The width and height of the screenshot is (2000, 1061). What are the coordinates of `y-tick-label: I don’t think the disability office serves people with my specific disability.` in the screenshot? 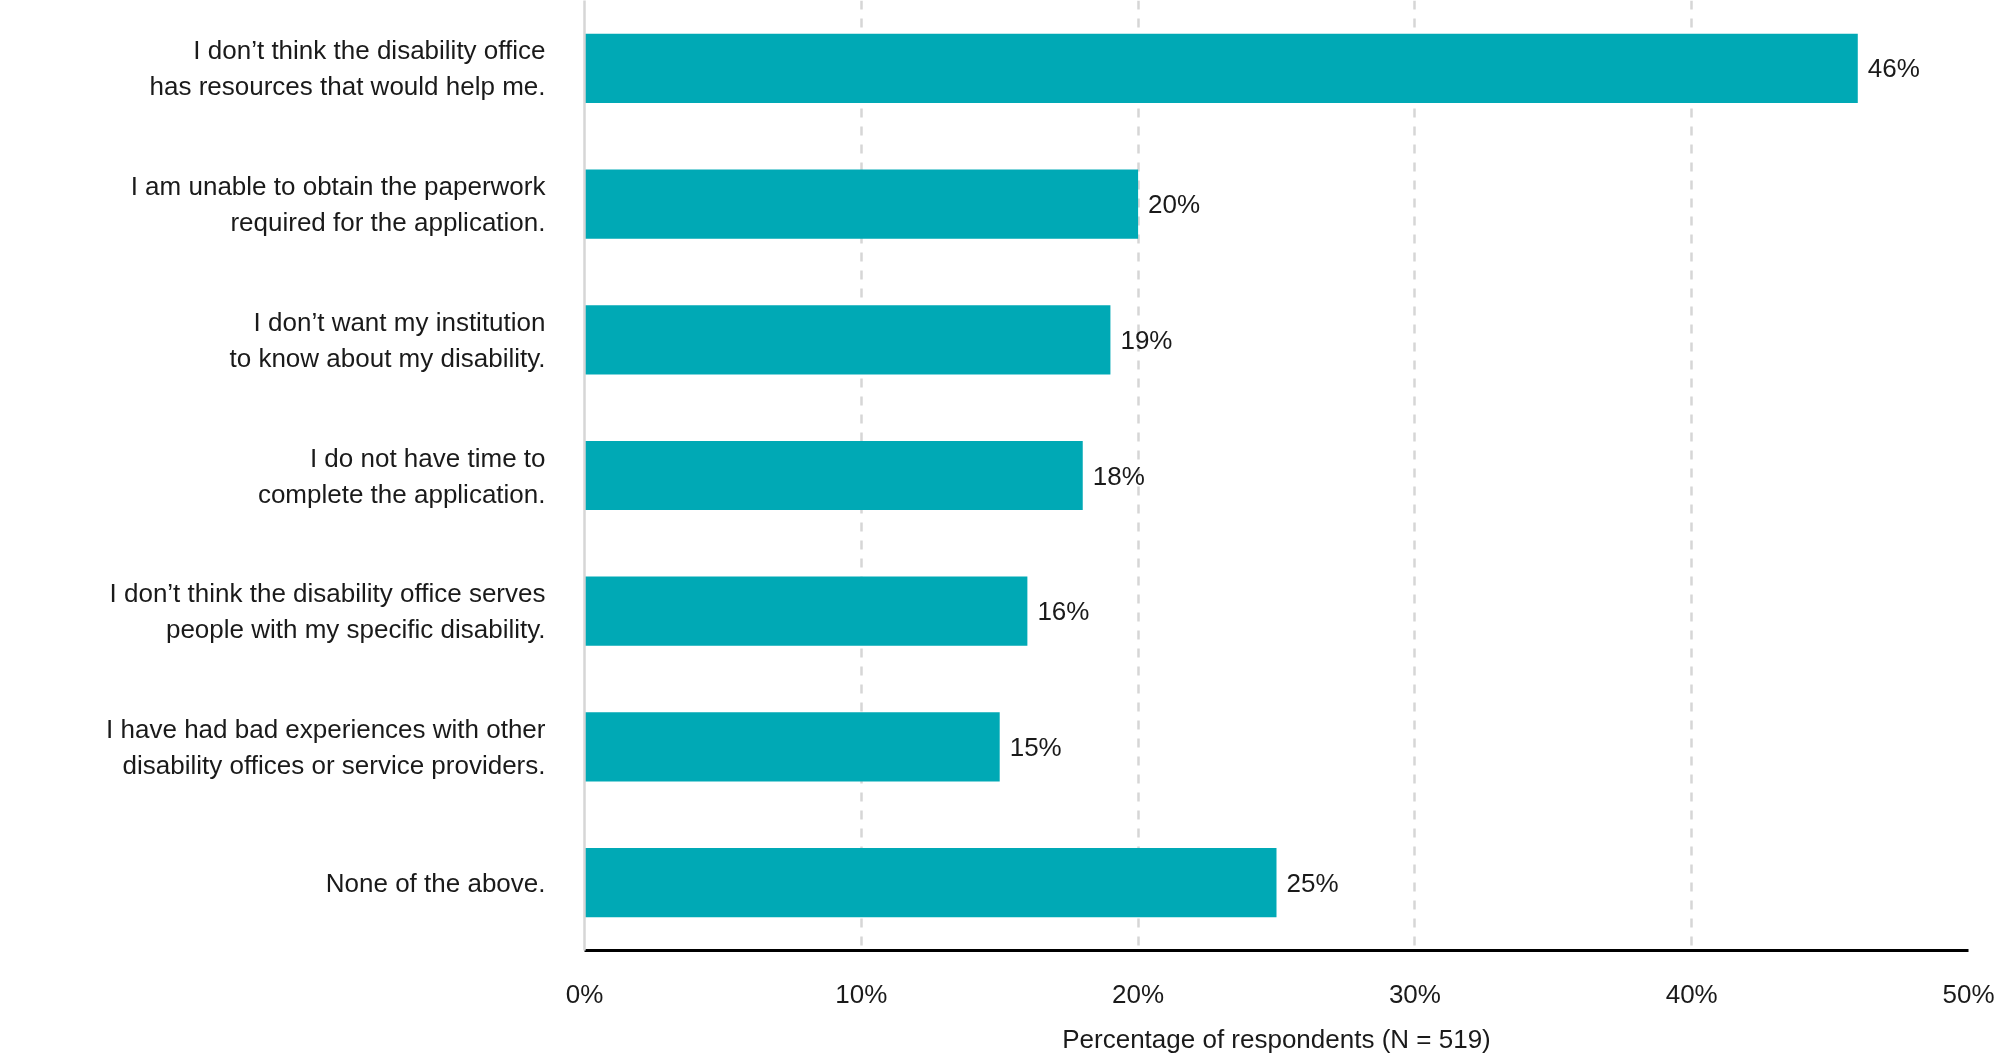 It's located at (327, 611).